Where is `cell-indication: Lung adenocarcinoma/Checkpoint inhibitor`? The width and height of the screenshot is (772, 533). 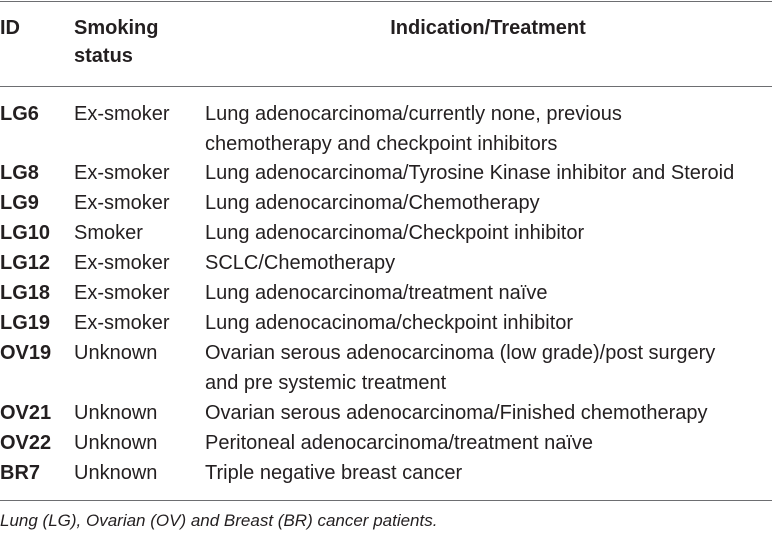 cell-indication: Lung adenocarcinoma/Checkpoint inhibitor is located at coordinates (395, 233).